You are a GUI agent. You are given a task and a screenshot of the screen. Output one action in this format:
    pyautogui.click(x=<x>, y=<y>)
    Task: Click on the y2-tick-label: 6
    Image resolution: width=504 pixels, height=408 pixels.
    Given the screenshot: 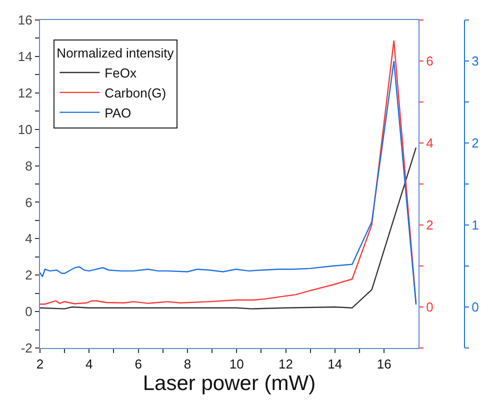 What is the action you would take?
    pyautogui.click(x=430, y=61)
    